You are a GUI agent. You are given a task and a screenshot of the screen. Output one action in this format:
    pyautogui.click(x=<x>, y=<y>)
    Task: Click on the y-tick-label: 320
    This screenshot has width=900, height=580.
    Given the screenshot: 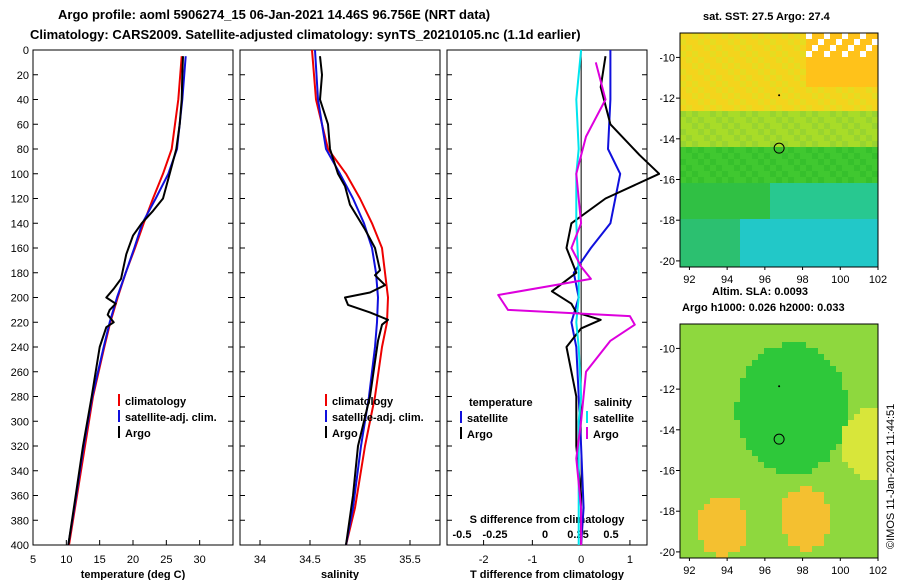 What is the action you would take?
    pyautogui.click(x=20, y=447)
    